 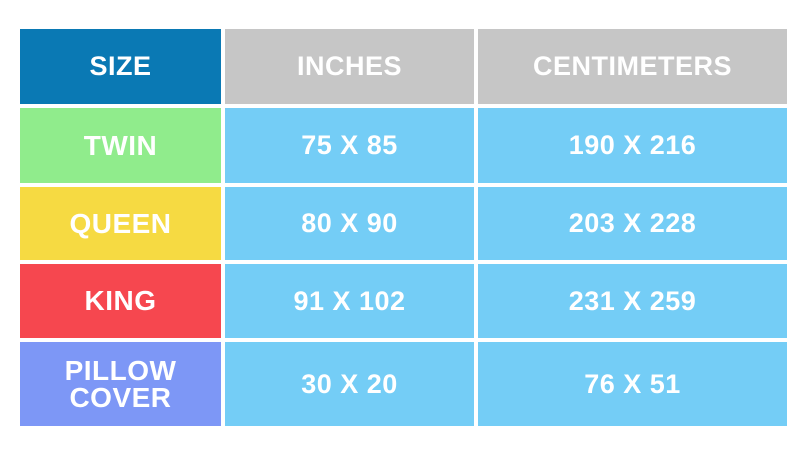 What do you see at coordinates (120, 384) in the screenshot?
I see `row-label-pillow-cover: PILLOW COVER` at bounding box center [120, 384].